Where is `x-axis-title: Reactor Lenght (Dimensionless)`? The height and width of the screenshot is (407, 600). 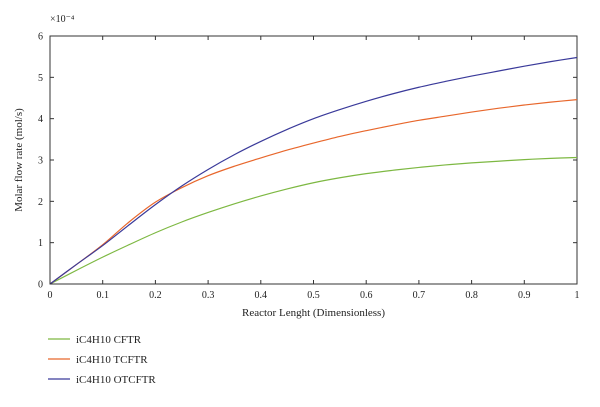
x-axis-title: Reactor Lenght (Dimensionless) is located at coordinates (313, 313).